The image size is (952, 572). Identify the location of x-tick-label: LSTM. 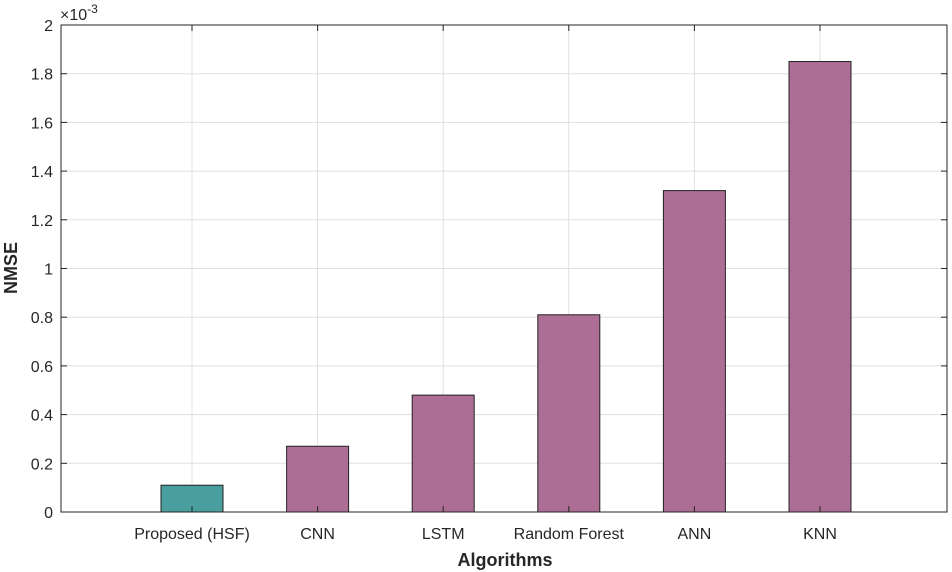
(443, 534).